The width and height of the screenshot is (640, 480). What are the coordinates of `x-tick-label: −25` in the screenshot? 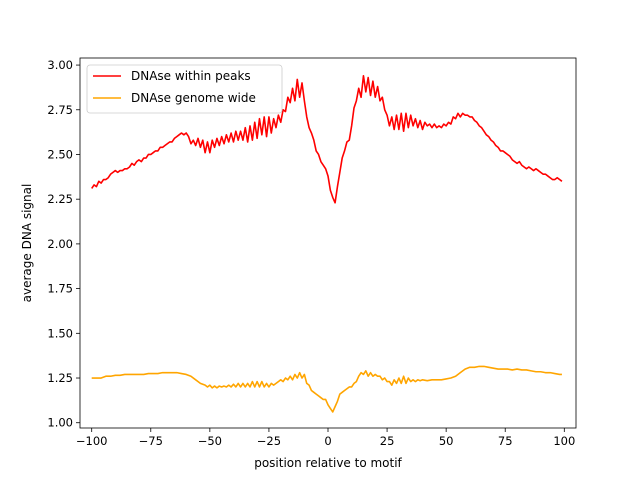 It's located at (269, 441).